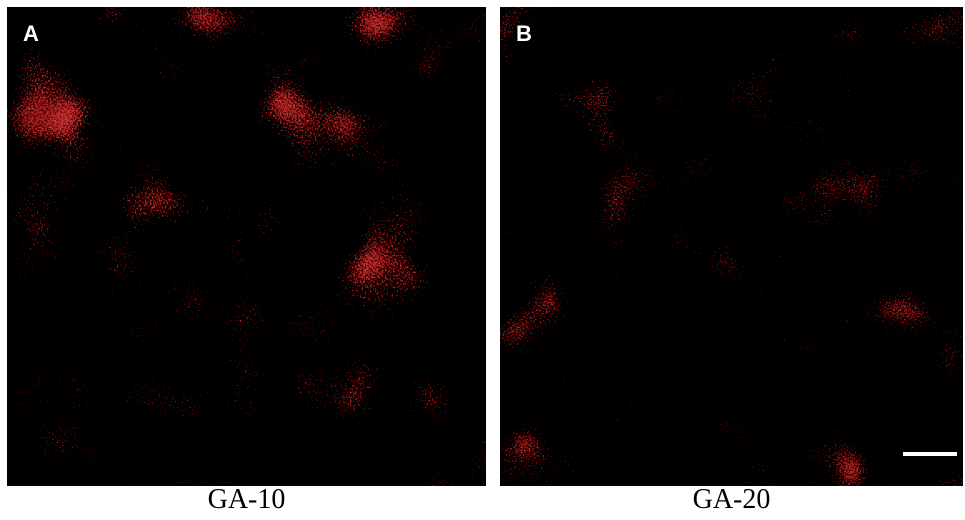 The image size is (965, 520). What do you see at coordinates (524, 33) in the screenshot?
I see `panel-label: B` at bounding box center [524, 33].